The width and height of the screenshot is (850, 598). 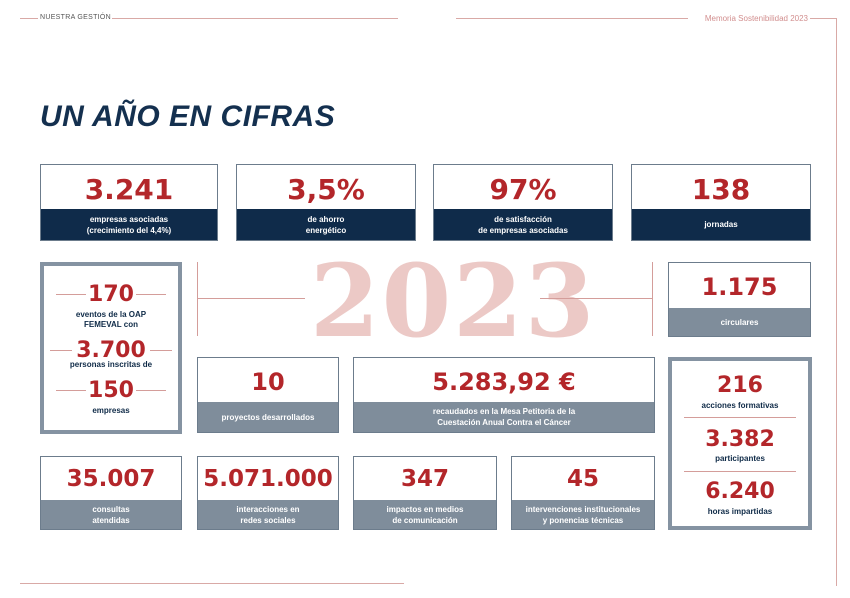 I want to click on stat-label: impactos en medios de comunicación, so click(x=425, y=514).